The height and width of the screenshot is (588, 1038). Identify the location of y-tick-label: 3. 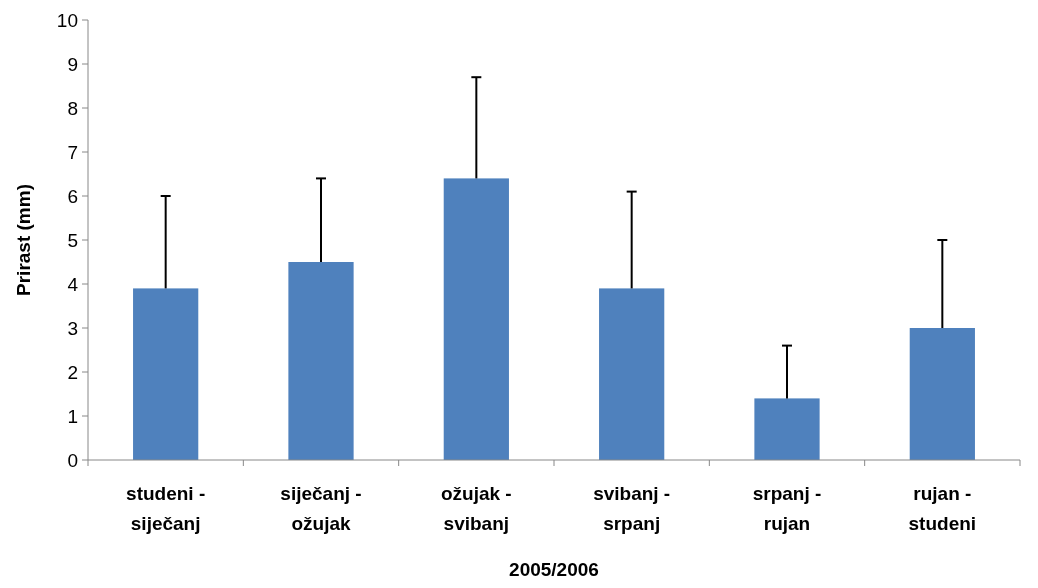
(72, 328).